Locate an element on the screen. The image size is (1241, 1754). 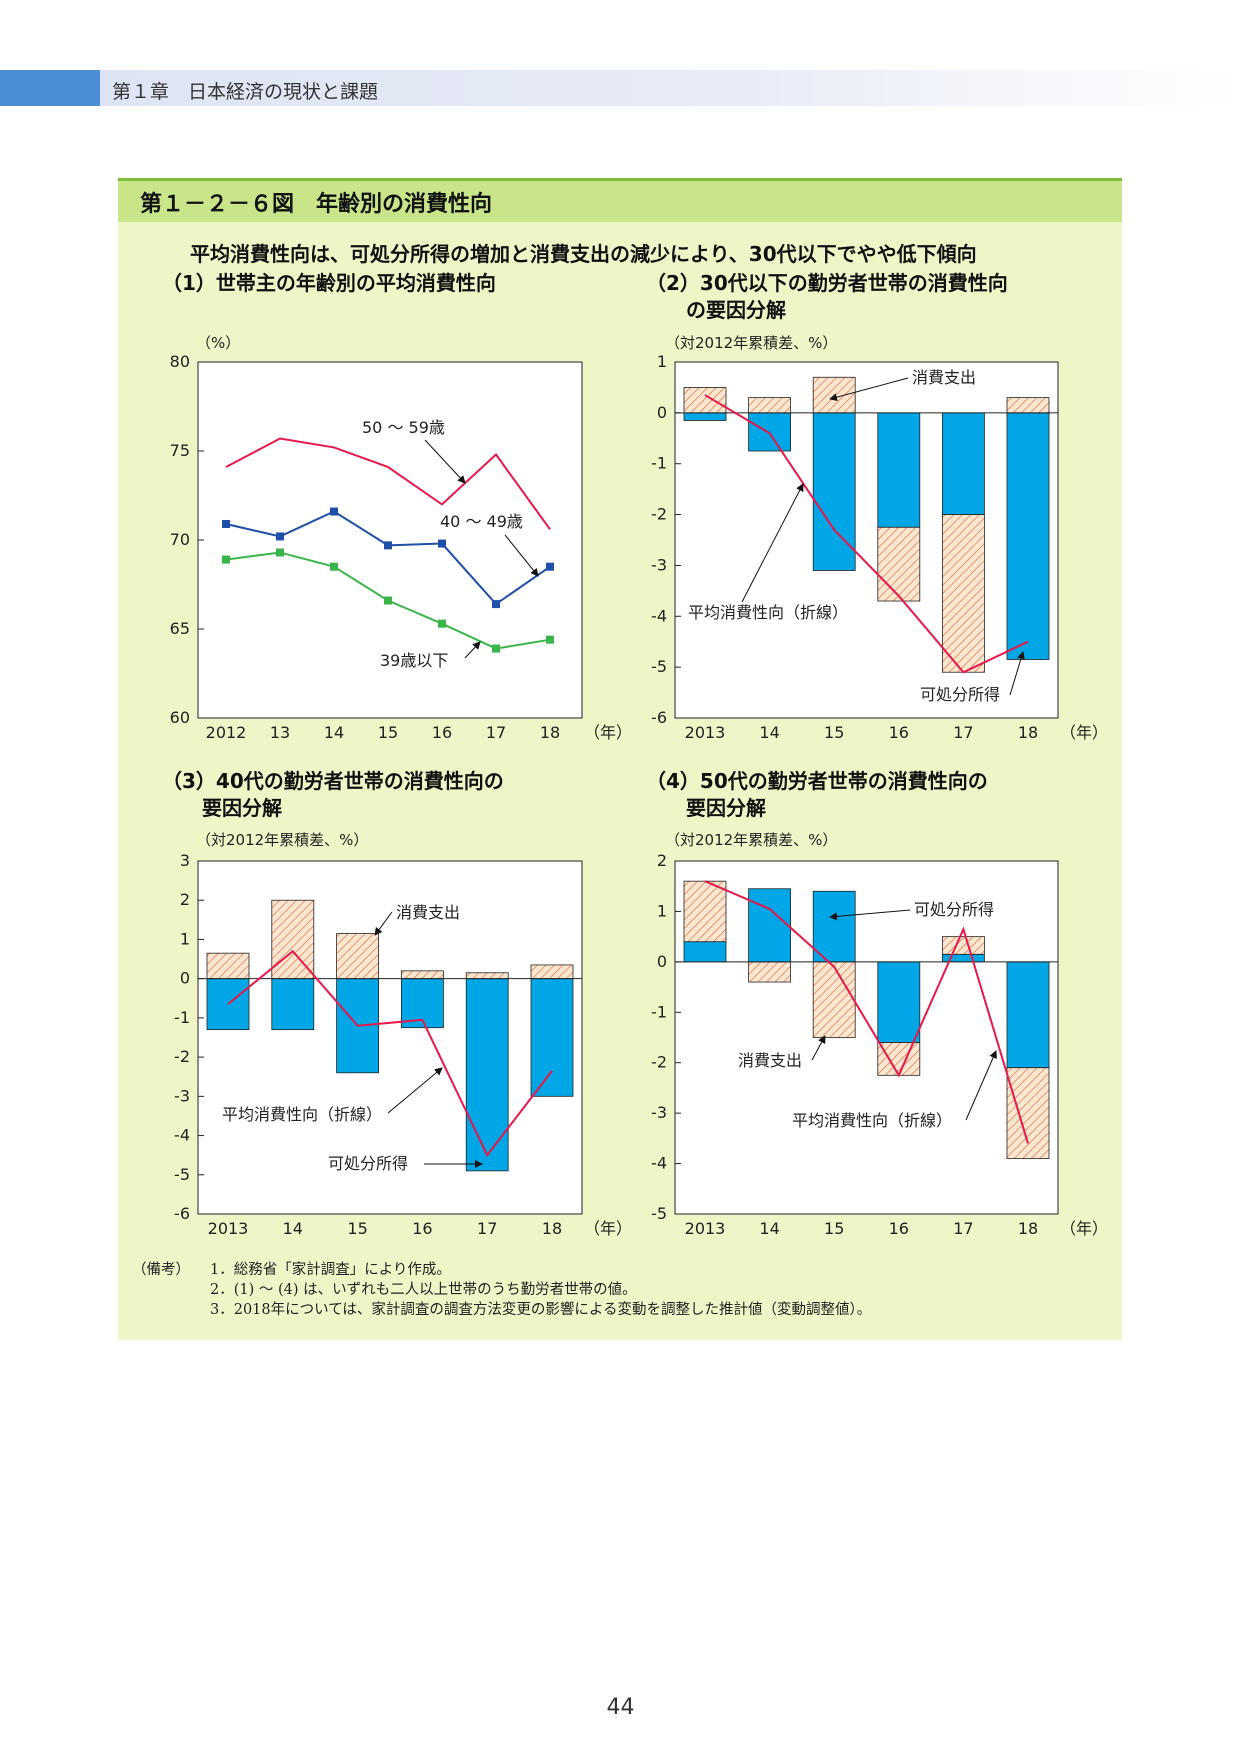
p2-xtick-label: 14 is located at coordinates (769, 732).